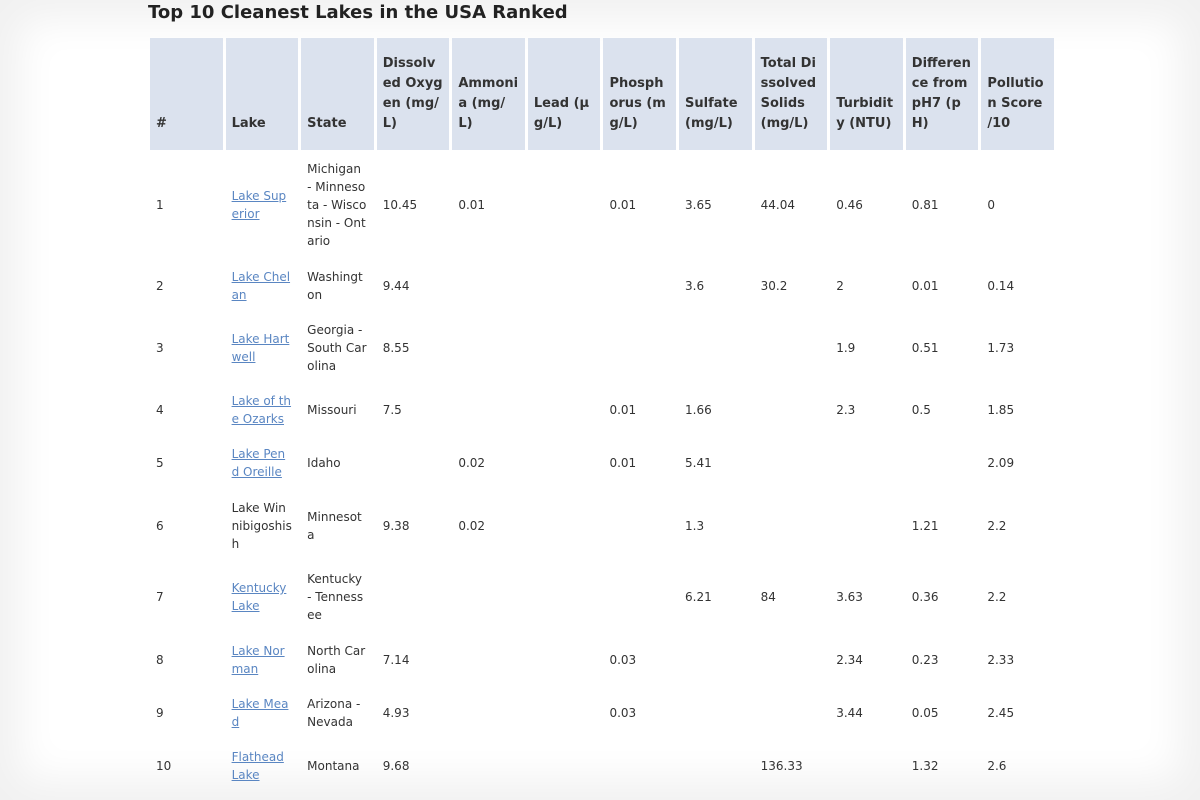 The height and width of the screenshot is (800, 1200). What do you see at coordinates (849, 660) in the screenshot?
I see `table-cell: 2.34` at bounding box center [849, 660].